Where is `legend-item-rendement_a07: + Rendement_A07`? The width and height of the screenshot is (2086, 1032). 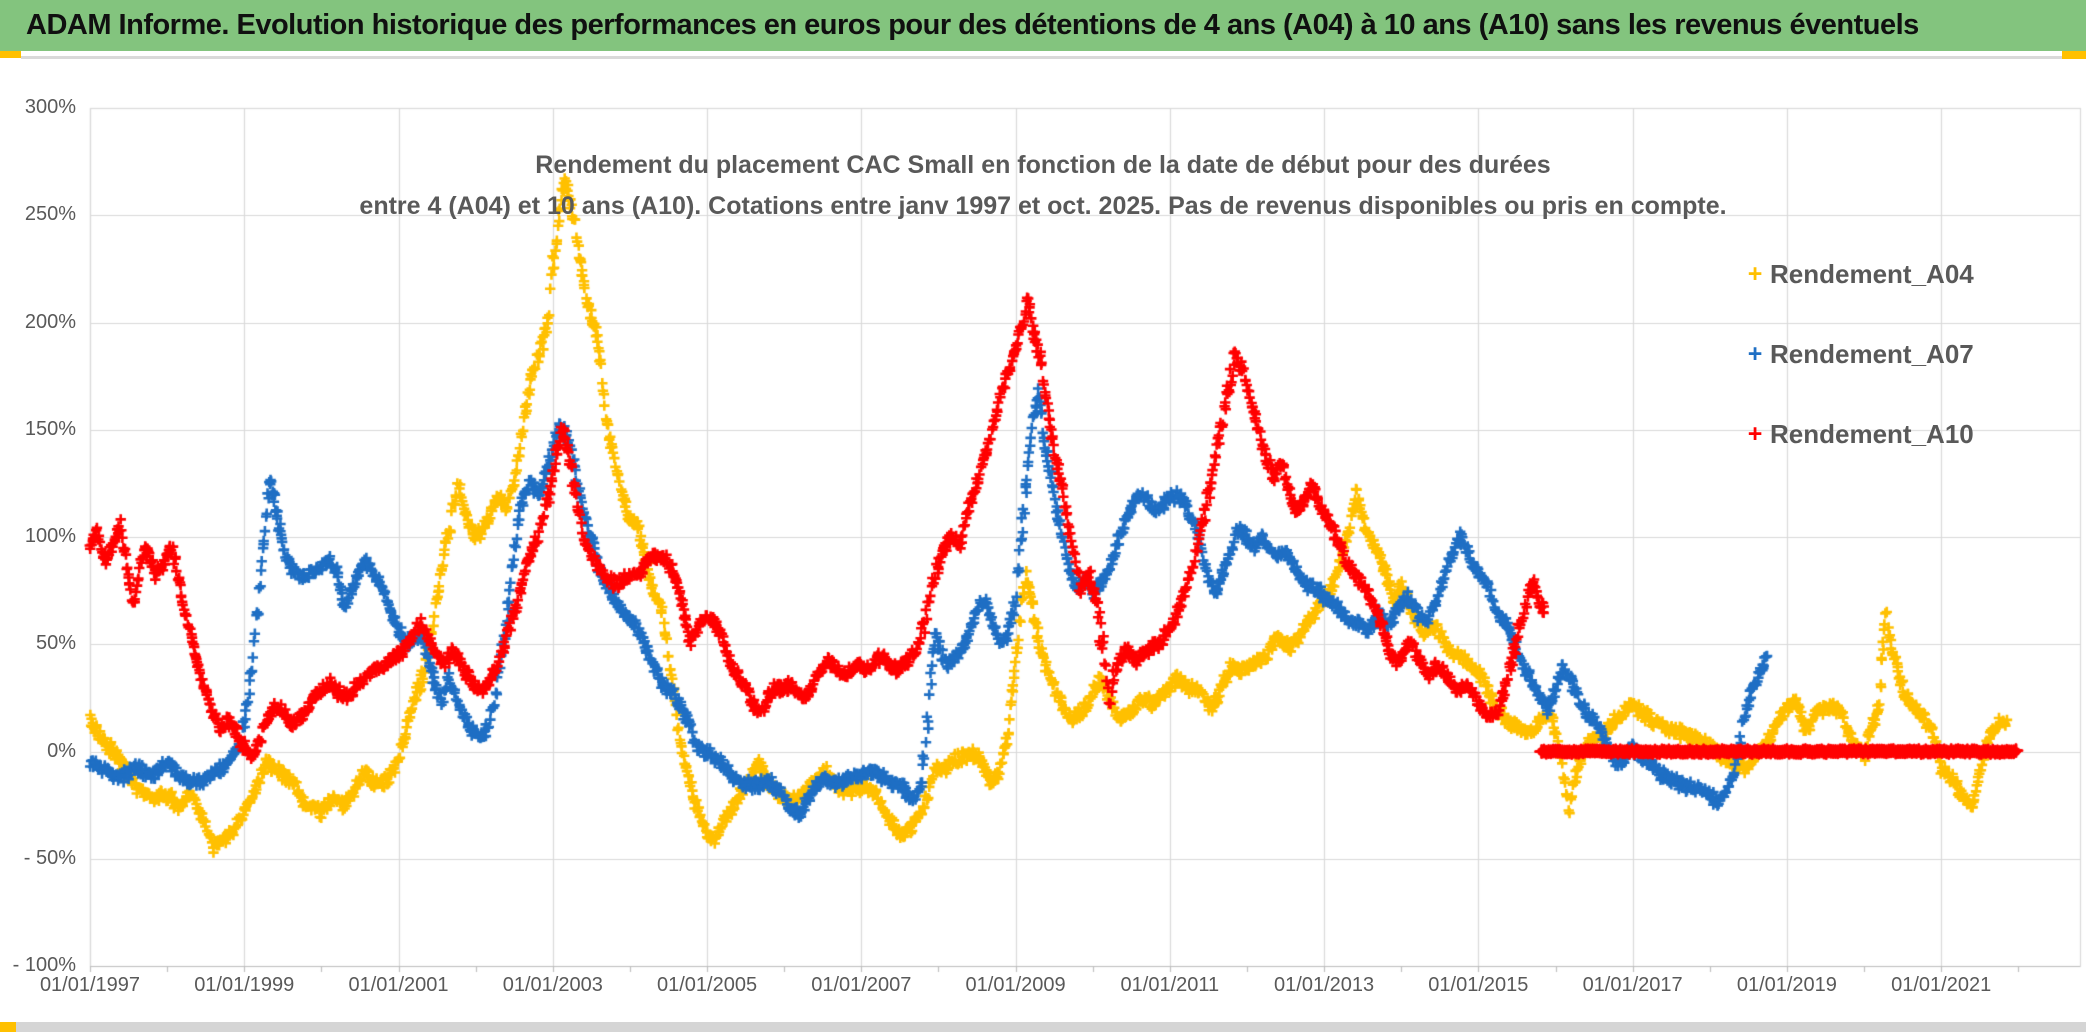
legend-item-rendement_a07: + Rendement_A07 is located at coordinates (1905, 354).